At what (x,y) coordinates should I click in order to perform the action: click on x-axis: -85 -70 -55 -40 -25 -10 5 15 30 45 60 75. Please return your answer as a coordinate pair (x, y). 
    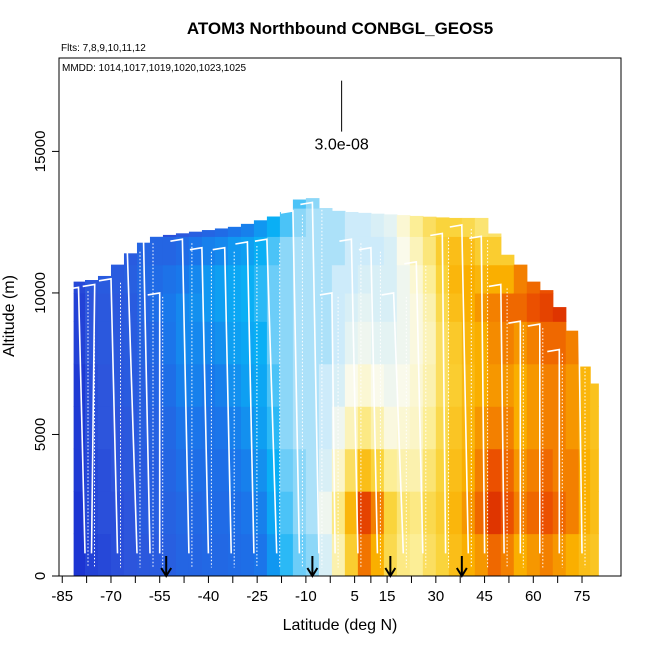
    Looking at the image, I should click on (320, 590).